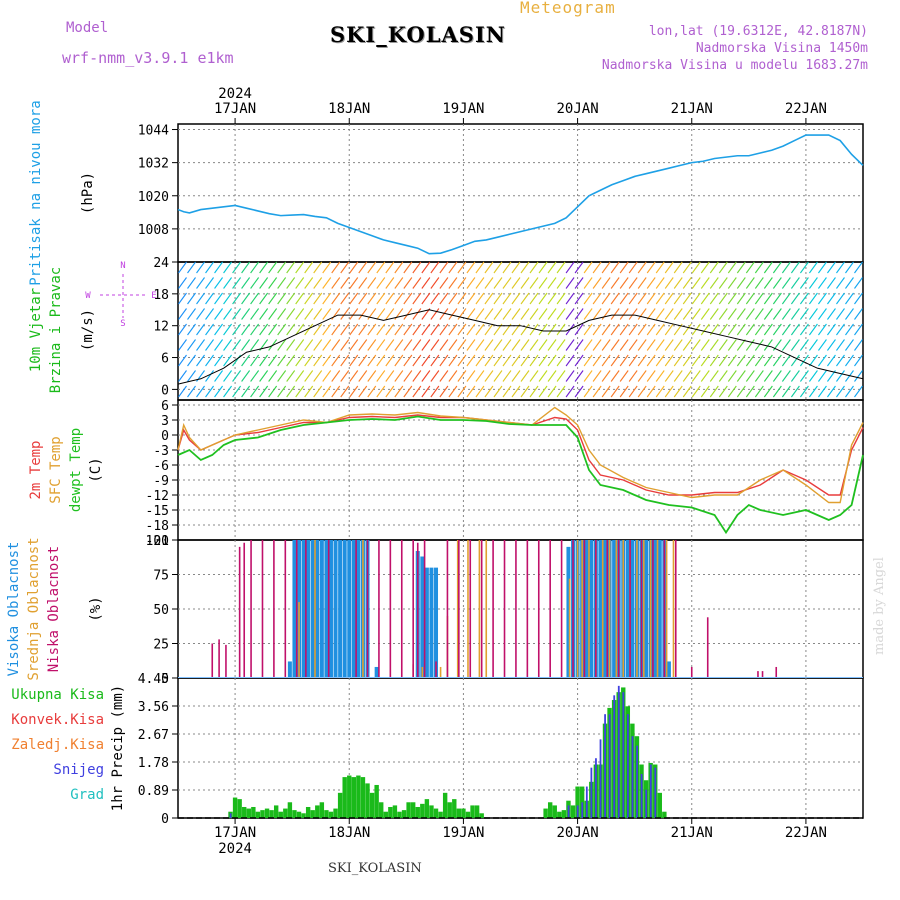 Image resolution: width=900 pixels, height=900 pixels. I want to click on top-day-label: 21JAN, so click(692, 109).